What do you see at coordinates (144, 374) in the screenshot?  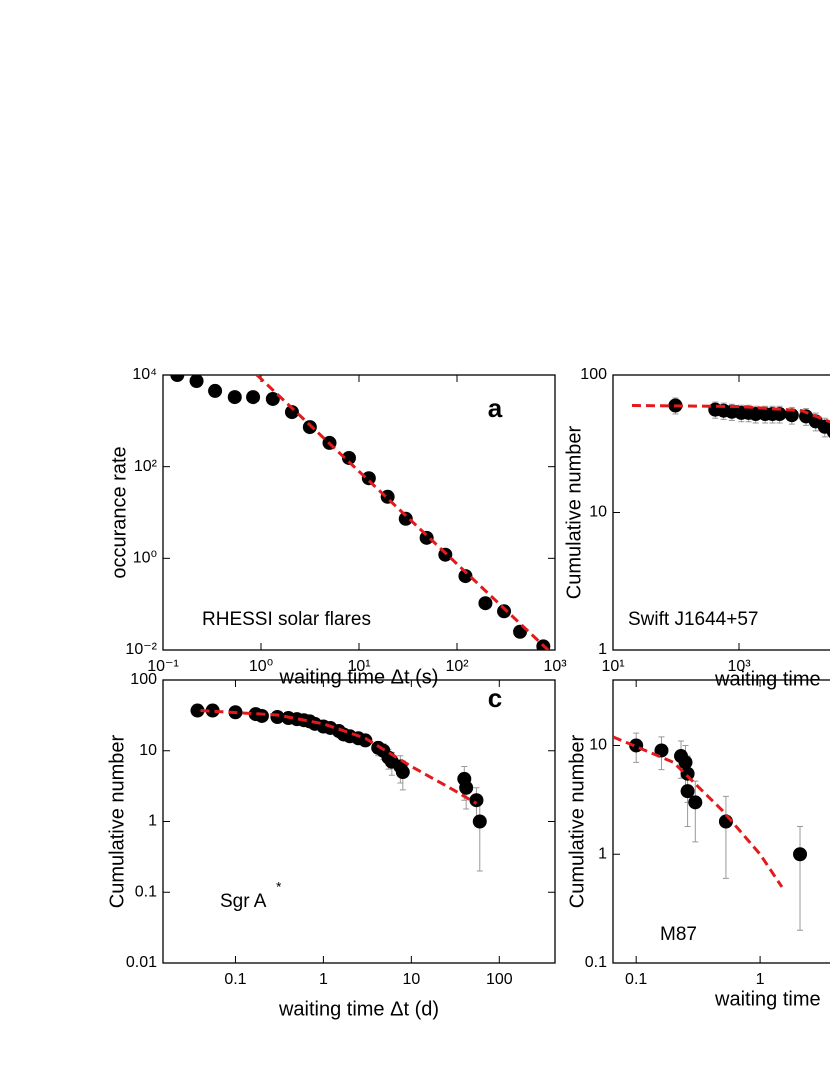 I see `y-tick-label: 10⁴` at bounding box center [144, 374].